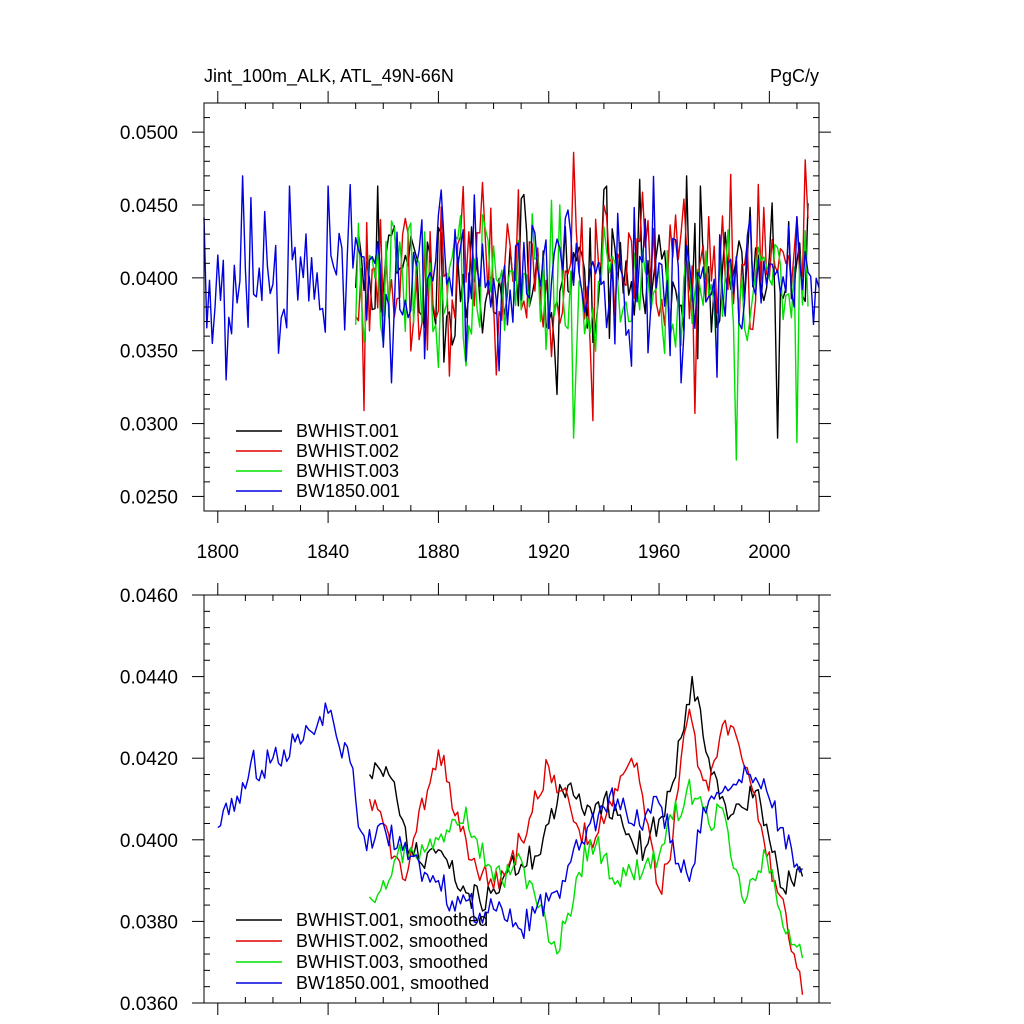  Describe the element at coordinates (549, 552) in the screenshot. I see `x-tick-label: 1920` at that location.